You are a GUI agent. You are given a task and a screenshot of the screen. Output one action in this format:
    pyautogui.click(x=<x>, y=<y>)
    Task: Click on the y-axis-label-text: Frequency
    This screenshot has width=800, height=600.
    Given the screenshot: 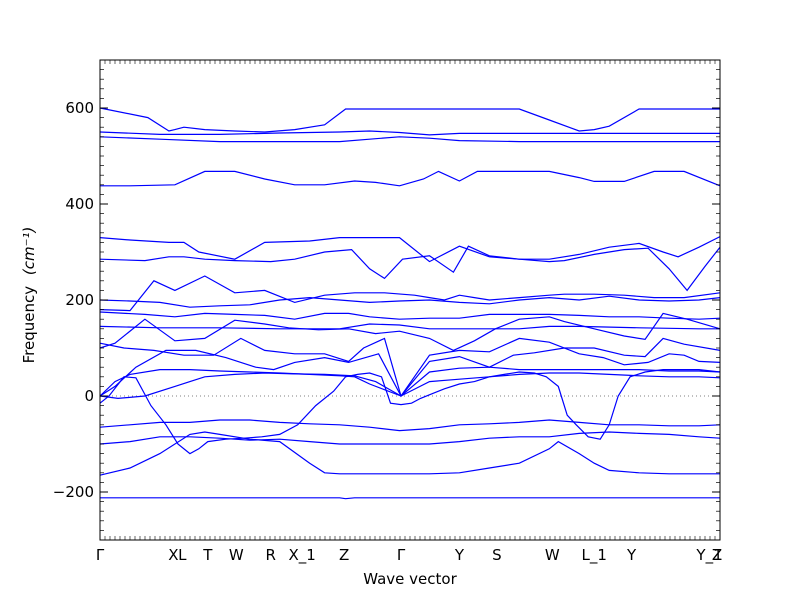 What is the action you would take?
    pyautogui.click(x=29, y=325)
    